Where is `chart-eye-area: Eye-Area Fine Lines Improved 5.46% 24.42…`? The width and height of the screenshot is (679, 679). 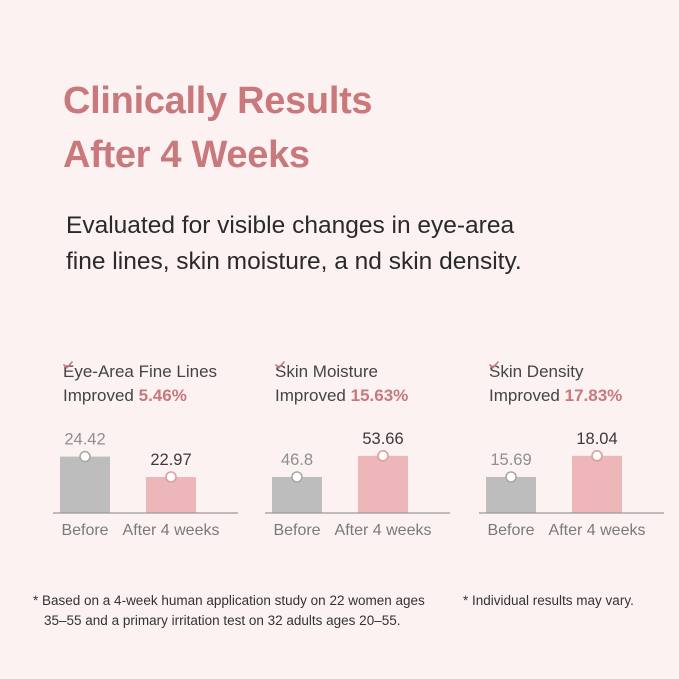
chart-eye-area: Eye-Area Fine Lines Improved 5.46% 24.42… is located at coordinates (158, 455).